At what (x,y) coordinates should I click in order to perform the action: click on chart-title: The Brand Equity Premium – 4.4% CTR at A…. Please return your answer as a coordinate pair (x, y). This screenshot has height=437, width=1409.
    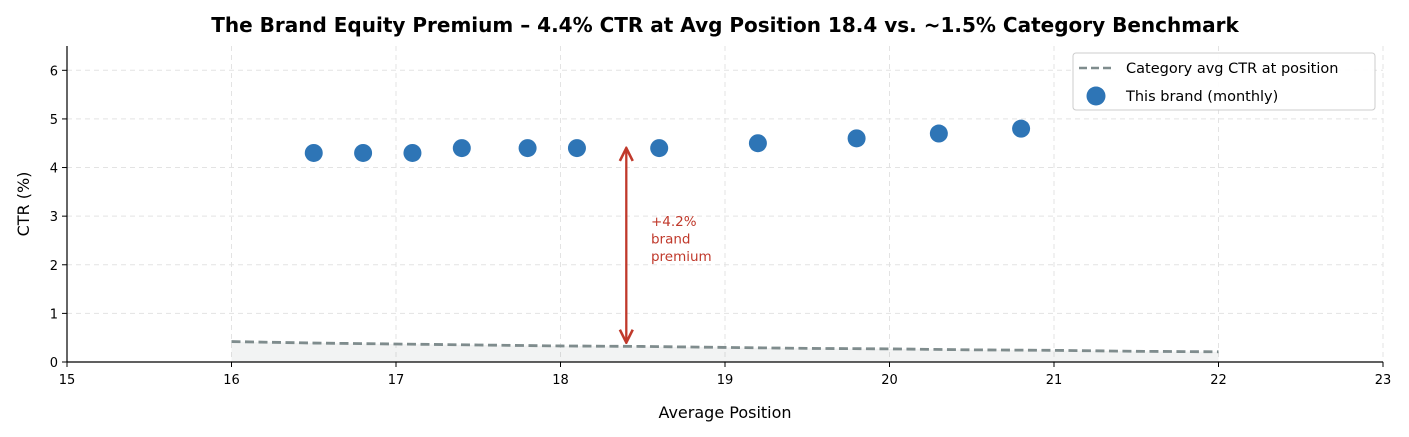
    Looking at the image, I should click on (725, 25).